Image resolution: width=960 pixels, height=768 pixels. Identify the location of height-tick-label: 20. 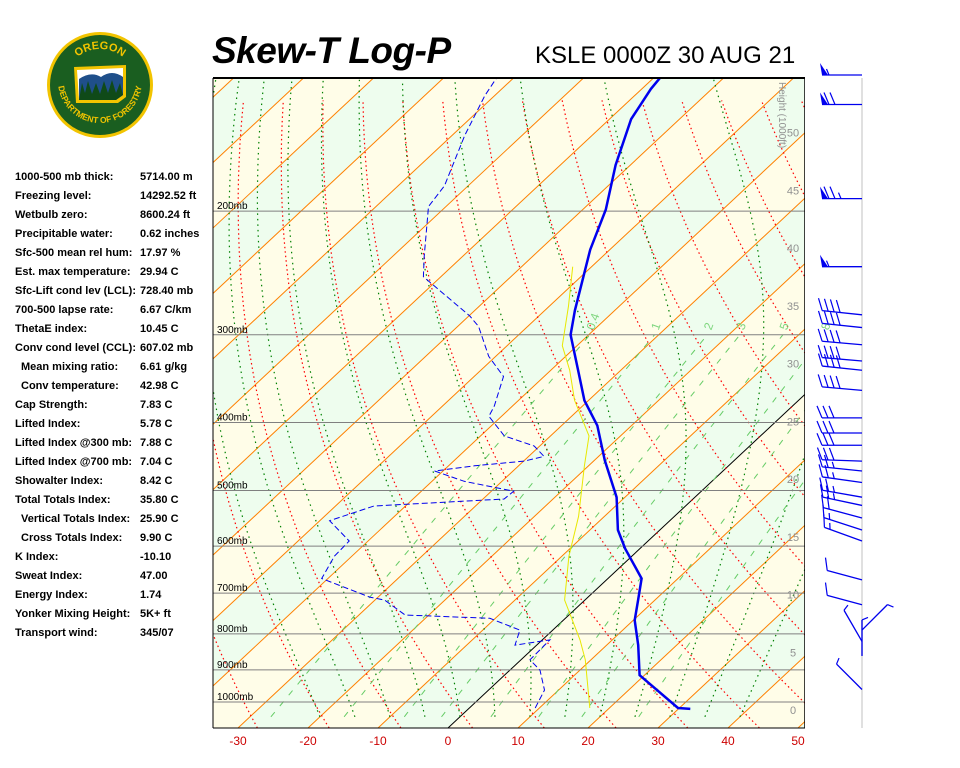
(793, 480).